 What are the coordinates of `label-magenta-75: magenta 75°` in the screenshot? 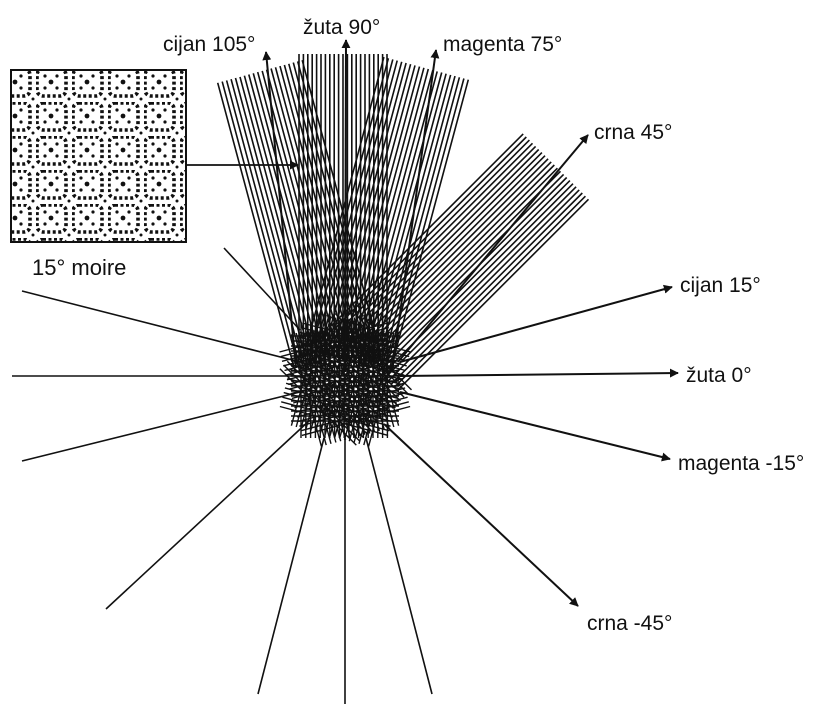 It's located at (502, 44).